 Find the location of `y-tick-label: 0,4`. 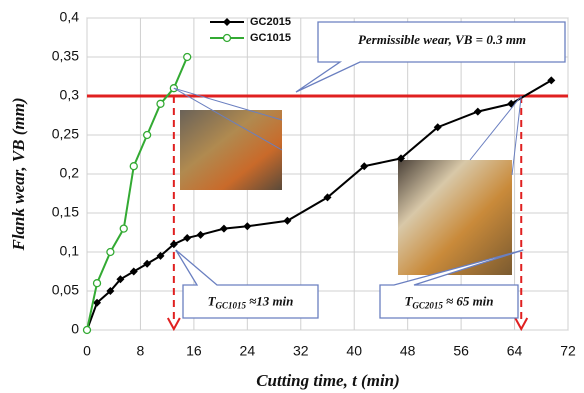

y-tick-label: 0,4 is located at coordinates (70, 17).